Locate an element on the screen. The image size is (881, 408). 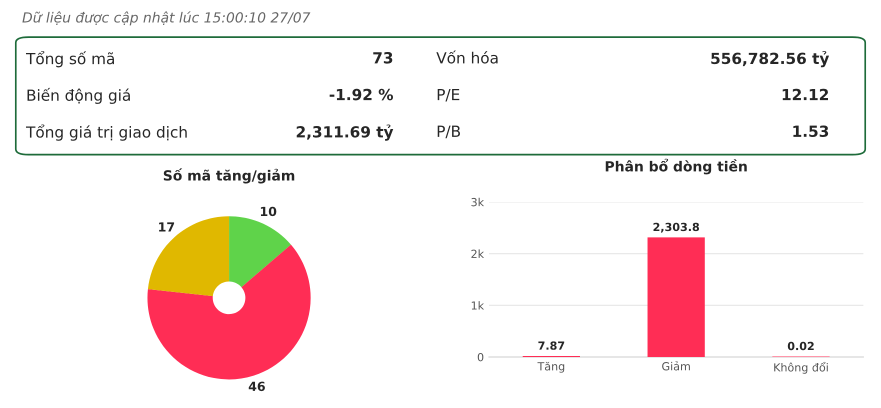
data-label: 17 is located at coordinates (166, 227).